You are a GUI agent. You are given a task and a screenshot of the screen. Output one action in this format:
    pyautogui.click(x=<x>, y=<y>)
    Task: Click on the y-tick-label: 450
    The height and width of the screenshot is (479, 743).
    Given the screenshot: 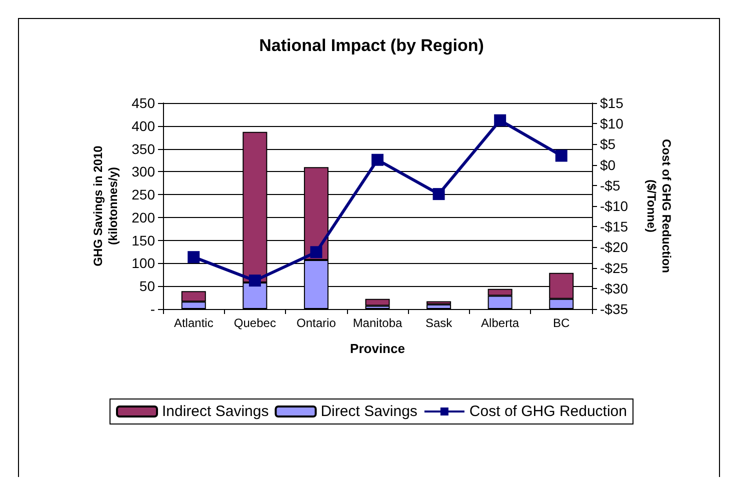 What is the action you would take?
    pyautogui.click(x=144, y=103)
    